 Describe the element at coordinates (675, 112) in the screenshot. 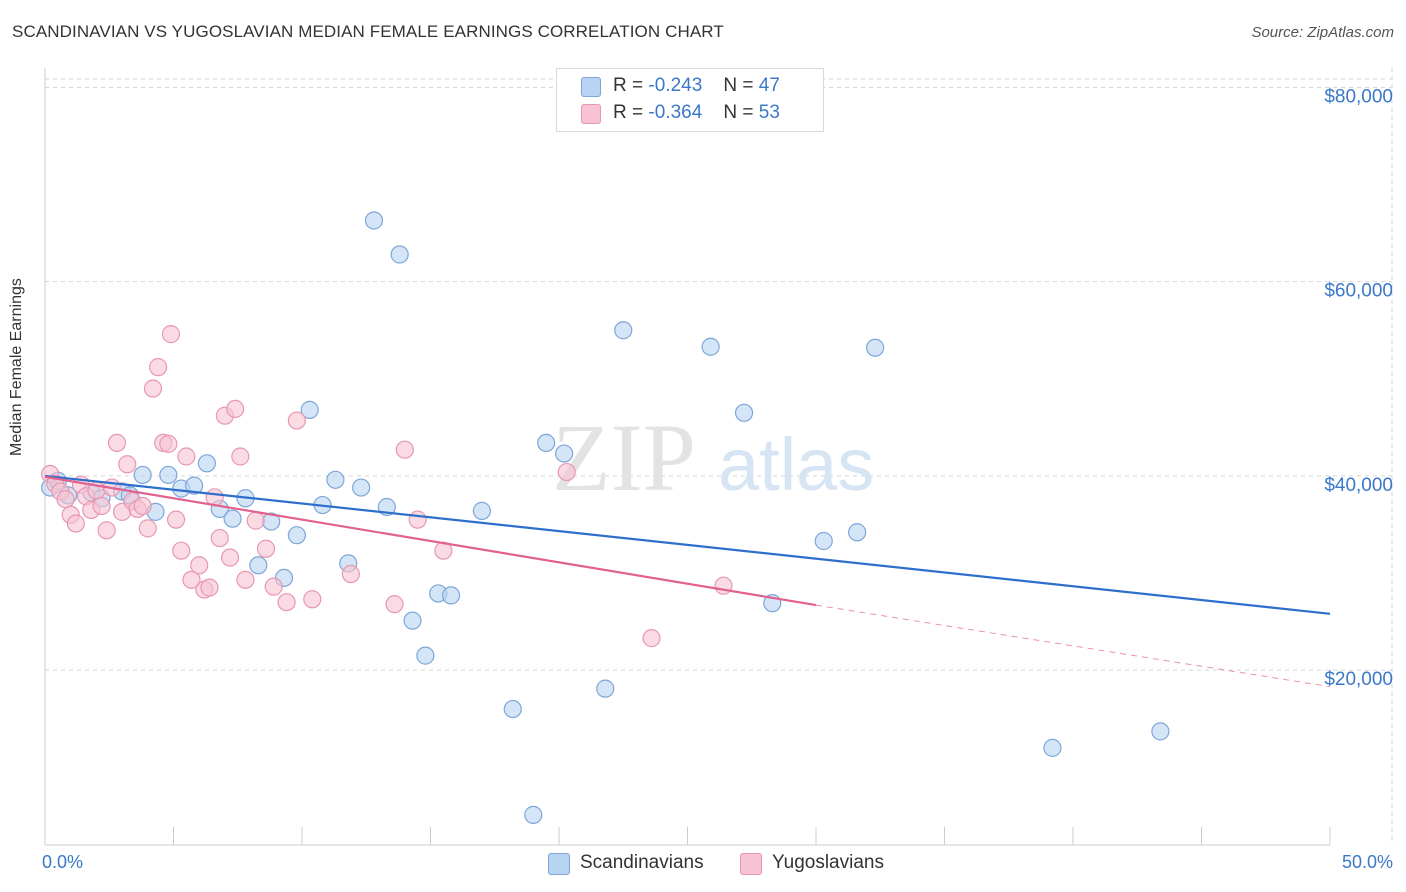

I see `legend-r-value-yugoslavian: -0.364` at that location.